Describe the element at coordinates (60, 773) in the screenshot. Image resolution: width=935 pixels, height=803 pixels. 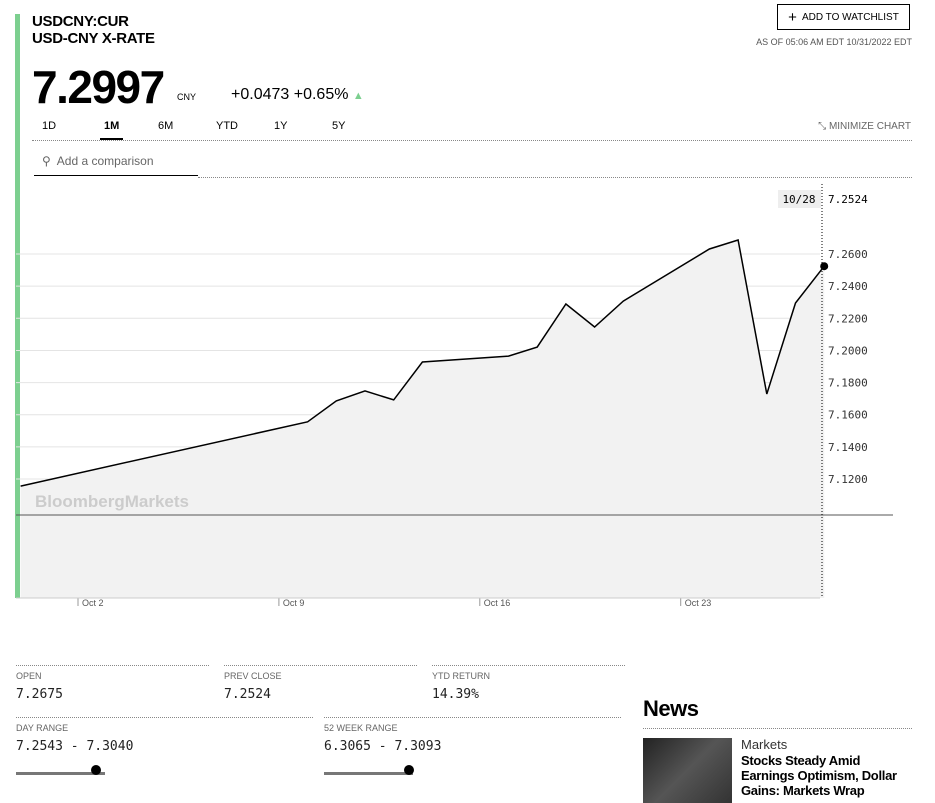
I see `day-range-slider` at that location.